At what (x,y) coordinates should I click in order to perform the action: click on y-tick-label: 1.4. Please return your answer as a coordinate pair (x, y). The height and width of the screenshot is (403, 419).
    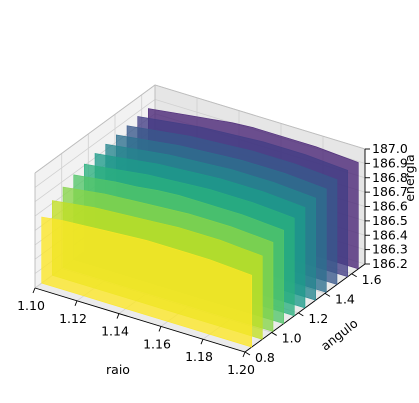
    Looking at the image, I should click on (345, 298).